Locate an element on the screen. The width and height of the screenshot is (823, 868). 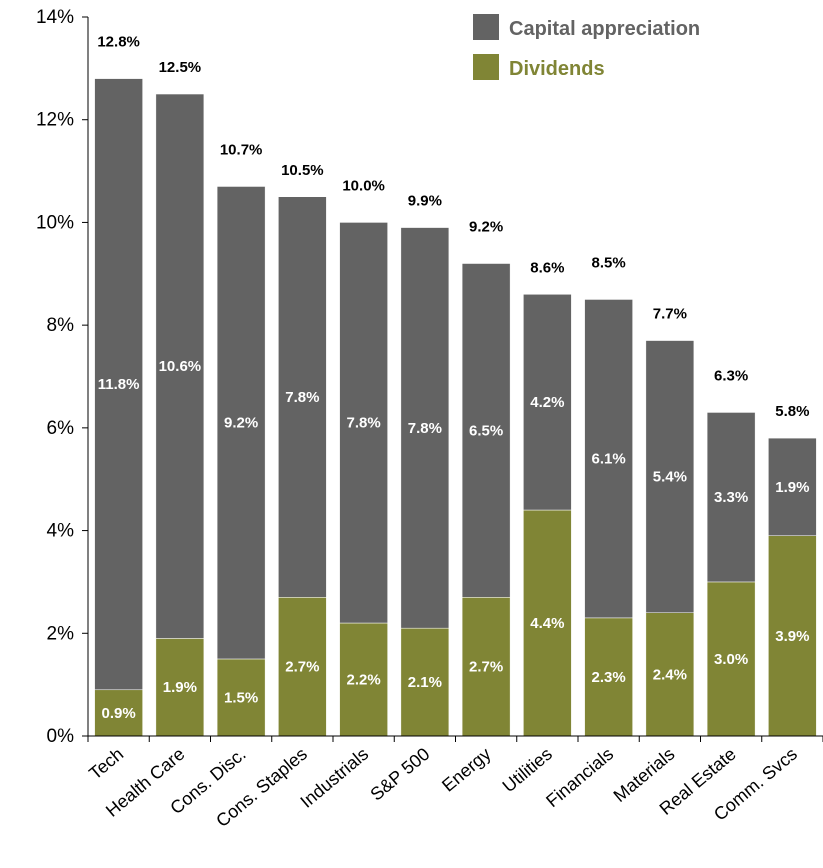
category-label: Utilities is located at coordinates (527, 770).